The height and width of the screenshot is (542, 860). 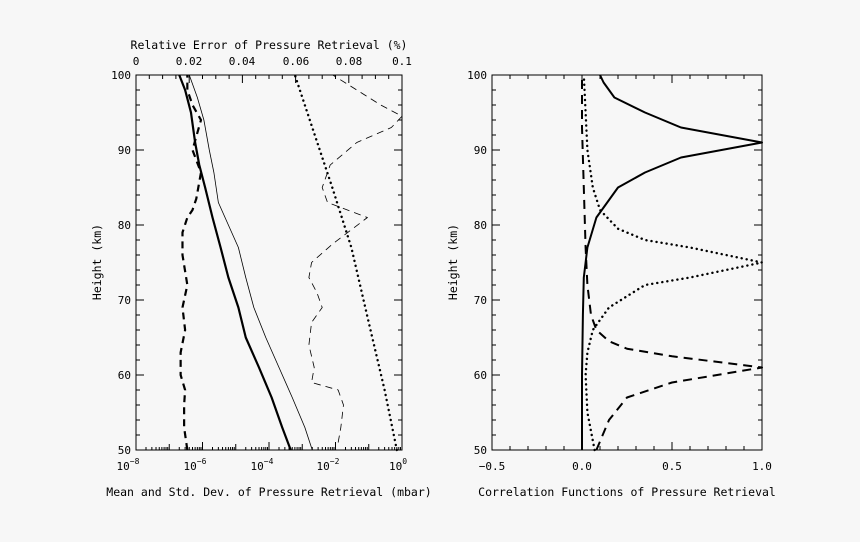 I want to click on right-y-tick-label: 80, so click(x=480, y=225).